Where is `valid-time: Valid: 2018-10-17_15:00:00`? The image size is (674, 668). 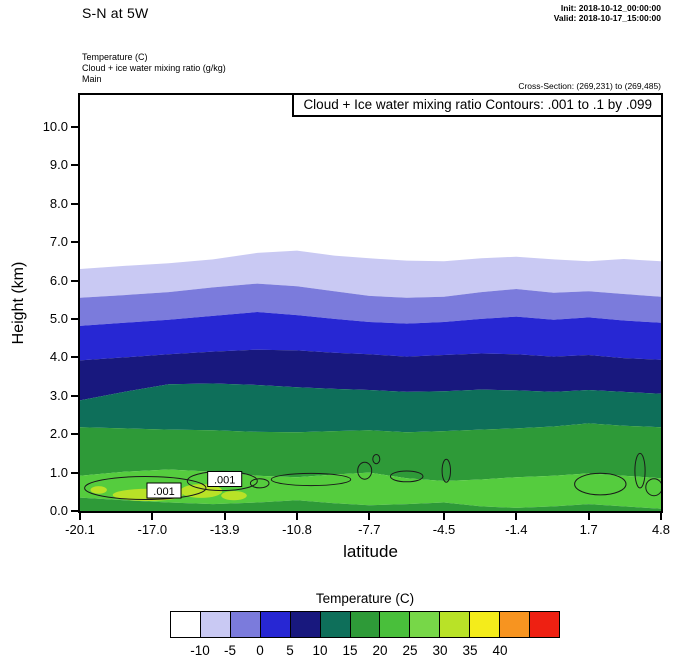 valid-time: Valid: 2018-10-17_15:00:00 is located at coordinates (607, 18).